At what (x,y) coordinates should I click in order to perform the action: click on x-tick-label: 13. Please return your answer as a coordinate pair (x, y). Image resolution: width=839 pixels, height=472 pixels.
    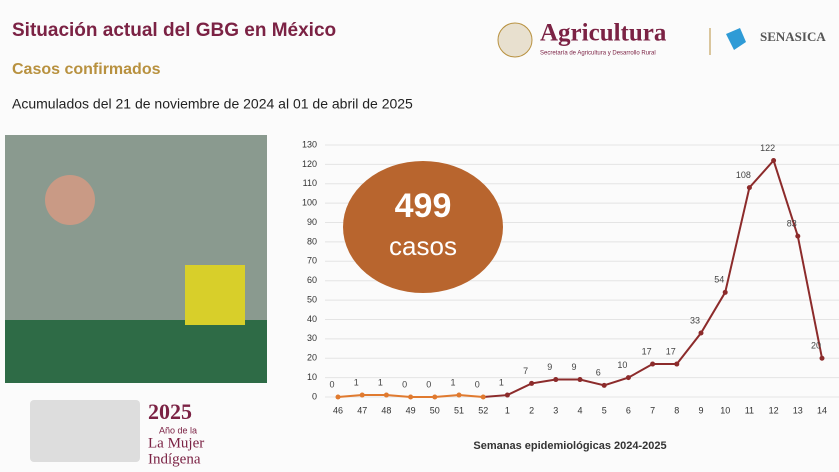
    Looking at the image, I should click on (798, 410).